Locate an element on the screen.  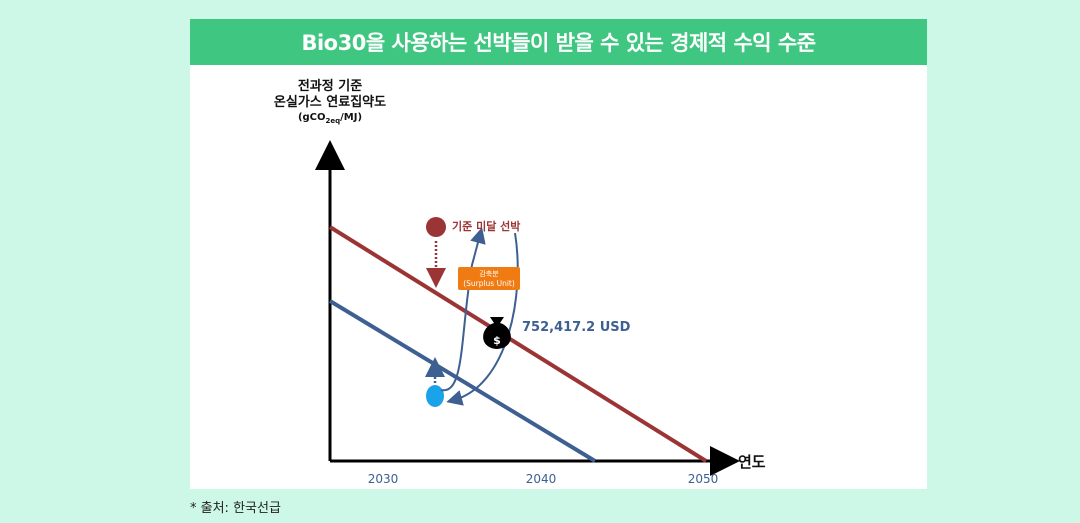
surplus-badge is located at coordinates (489, 278).